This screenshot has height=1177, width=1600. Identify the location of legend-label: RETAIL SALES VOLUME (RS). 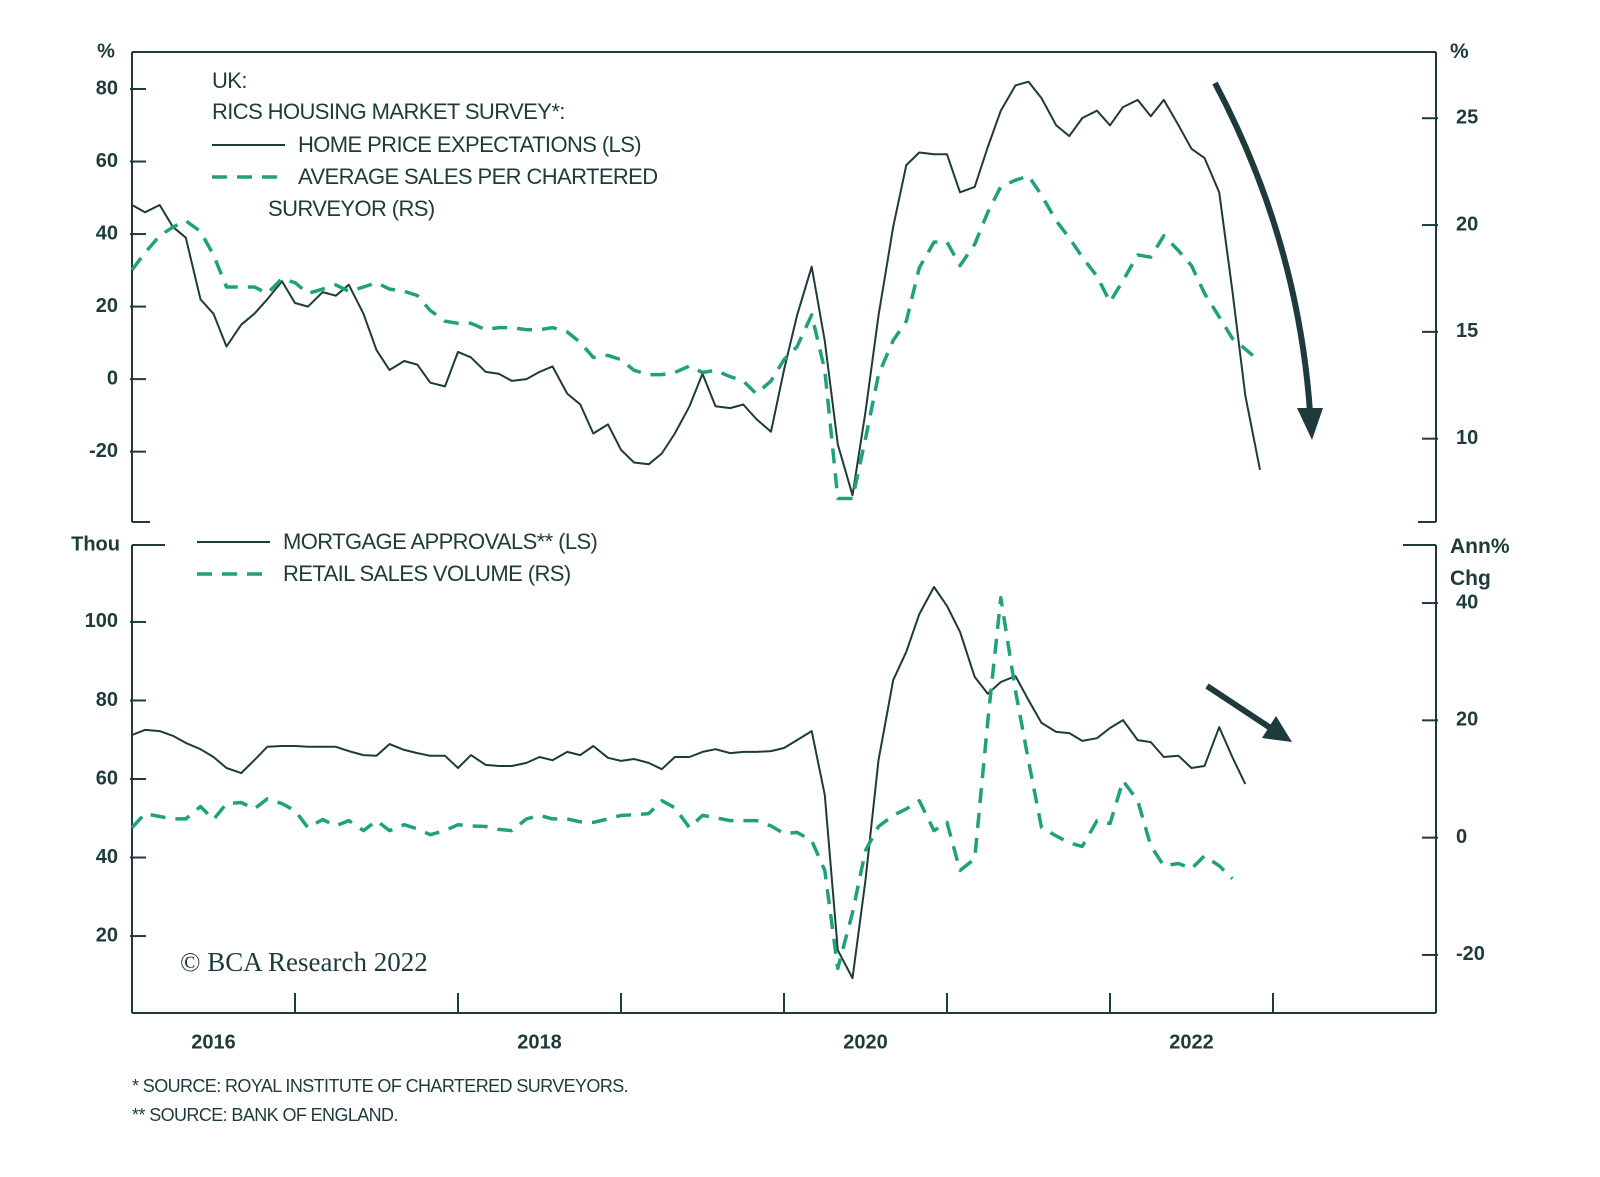
(427, 573).